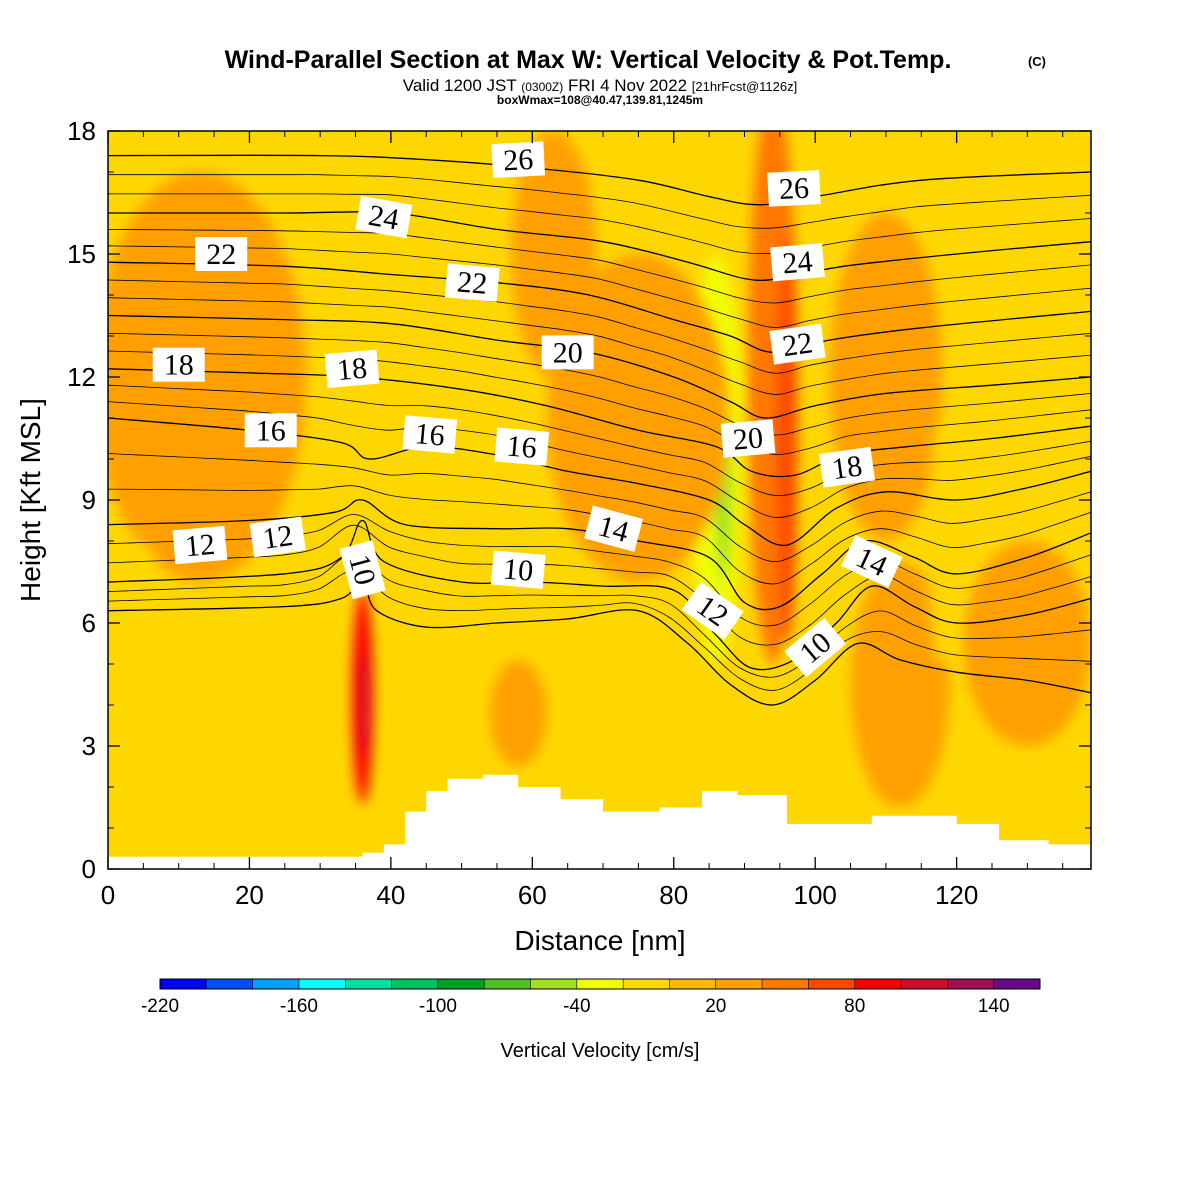 The height and width of the screenshot is (1200, 1200). What do you see at coordinates (599, 821) in the screenshot?
I see `terrain-layer` at bounding box center [599, 821].